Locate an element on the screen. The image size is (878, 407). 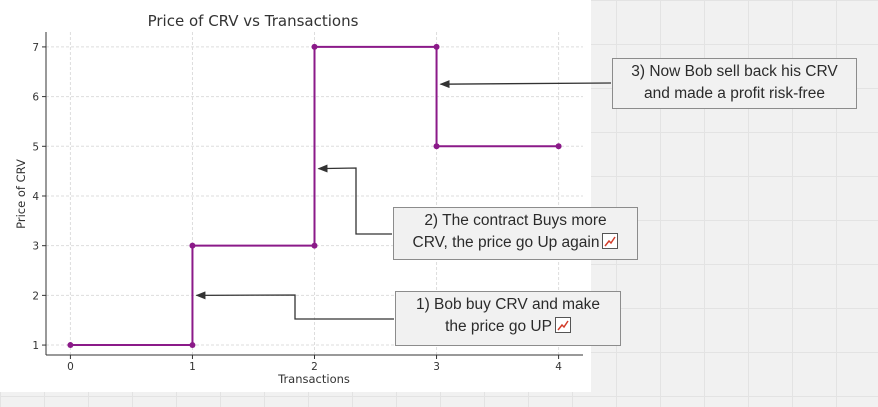
chart-title: Price of CRV vs Transactions is located at coordinates (253, 21).